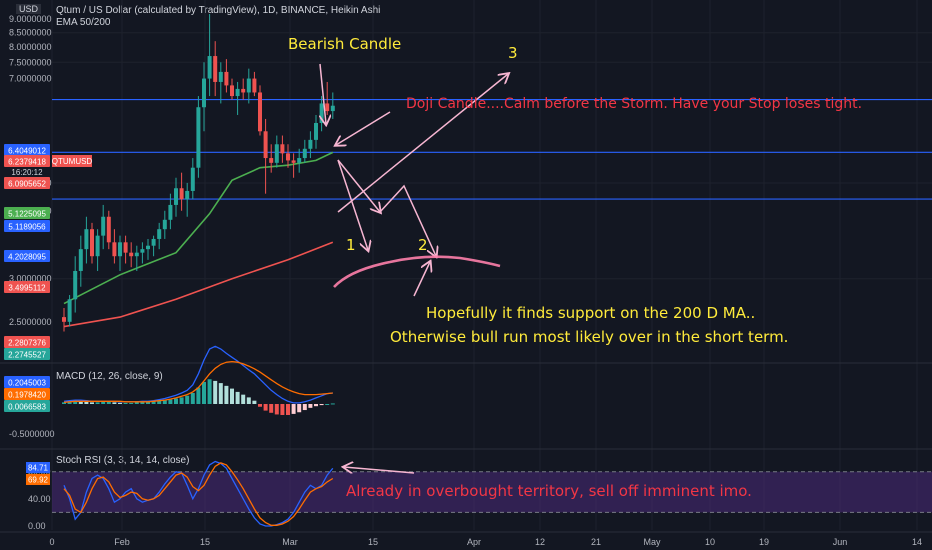  I want to click on stoch-d-line, so click(198, 494).